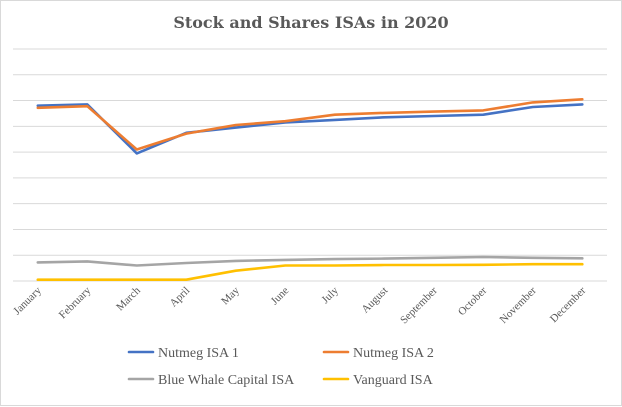 The width and height of the screenshot is (622, 407). Describe the element at coordinates (568, 304) in the screenshot. I see `x-tick-label-december: December` at that location.